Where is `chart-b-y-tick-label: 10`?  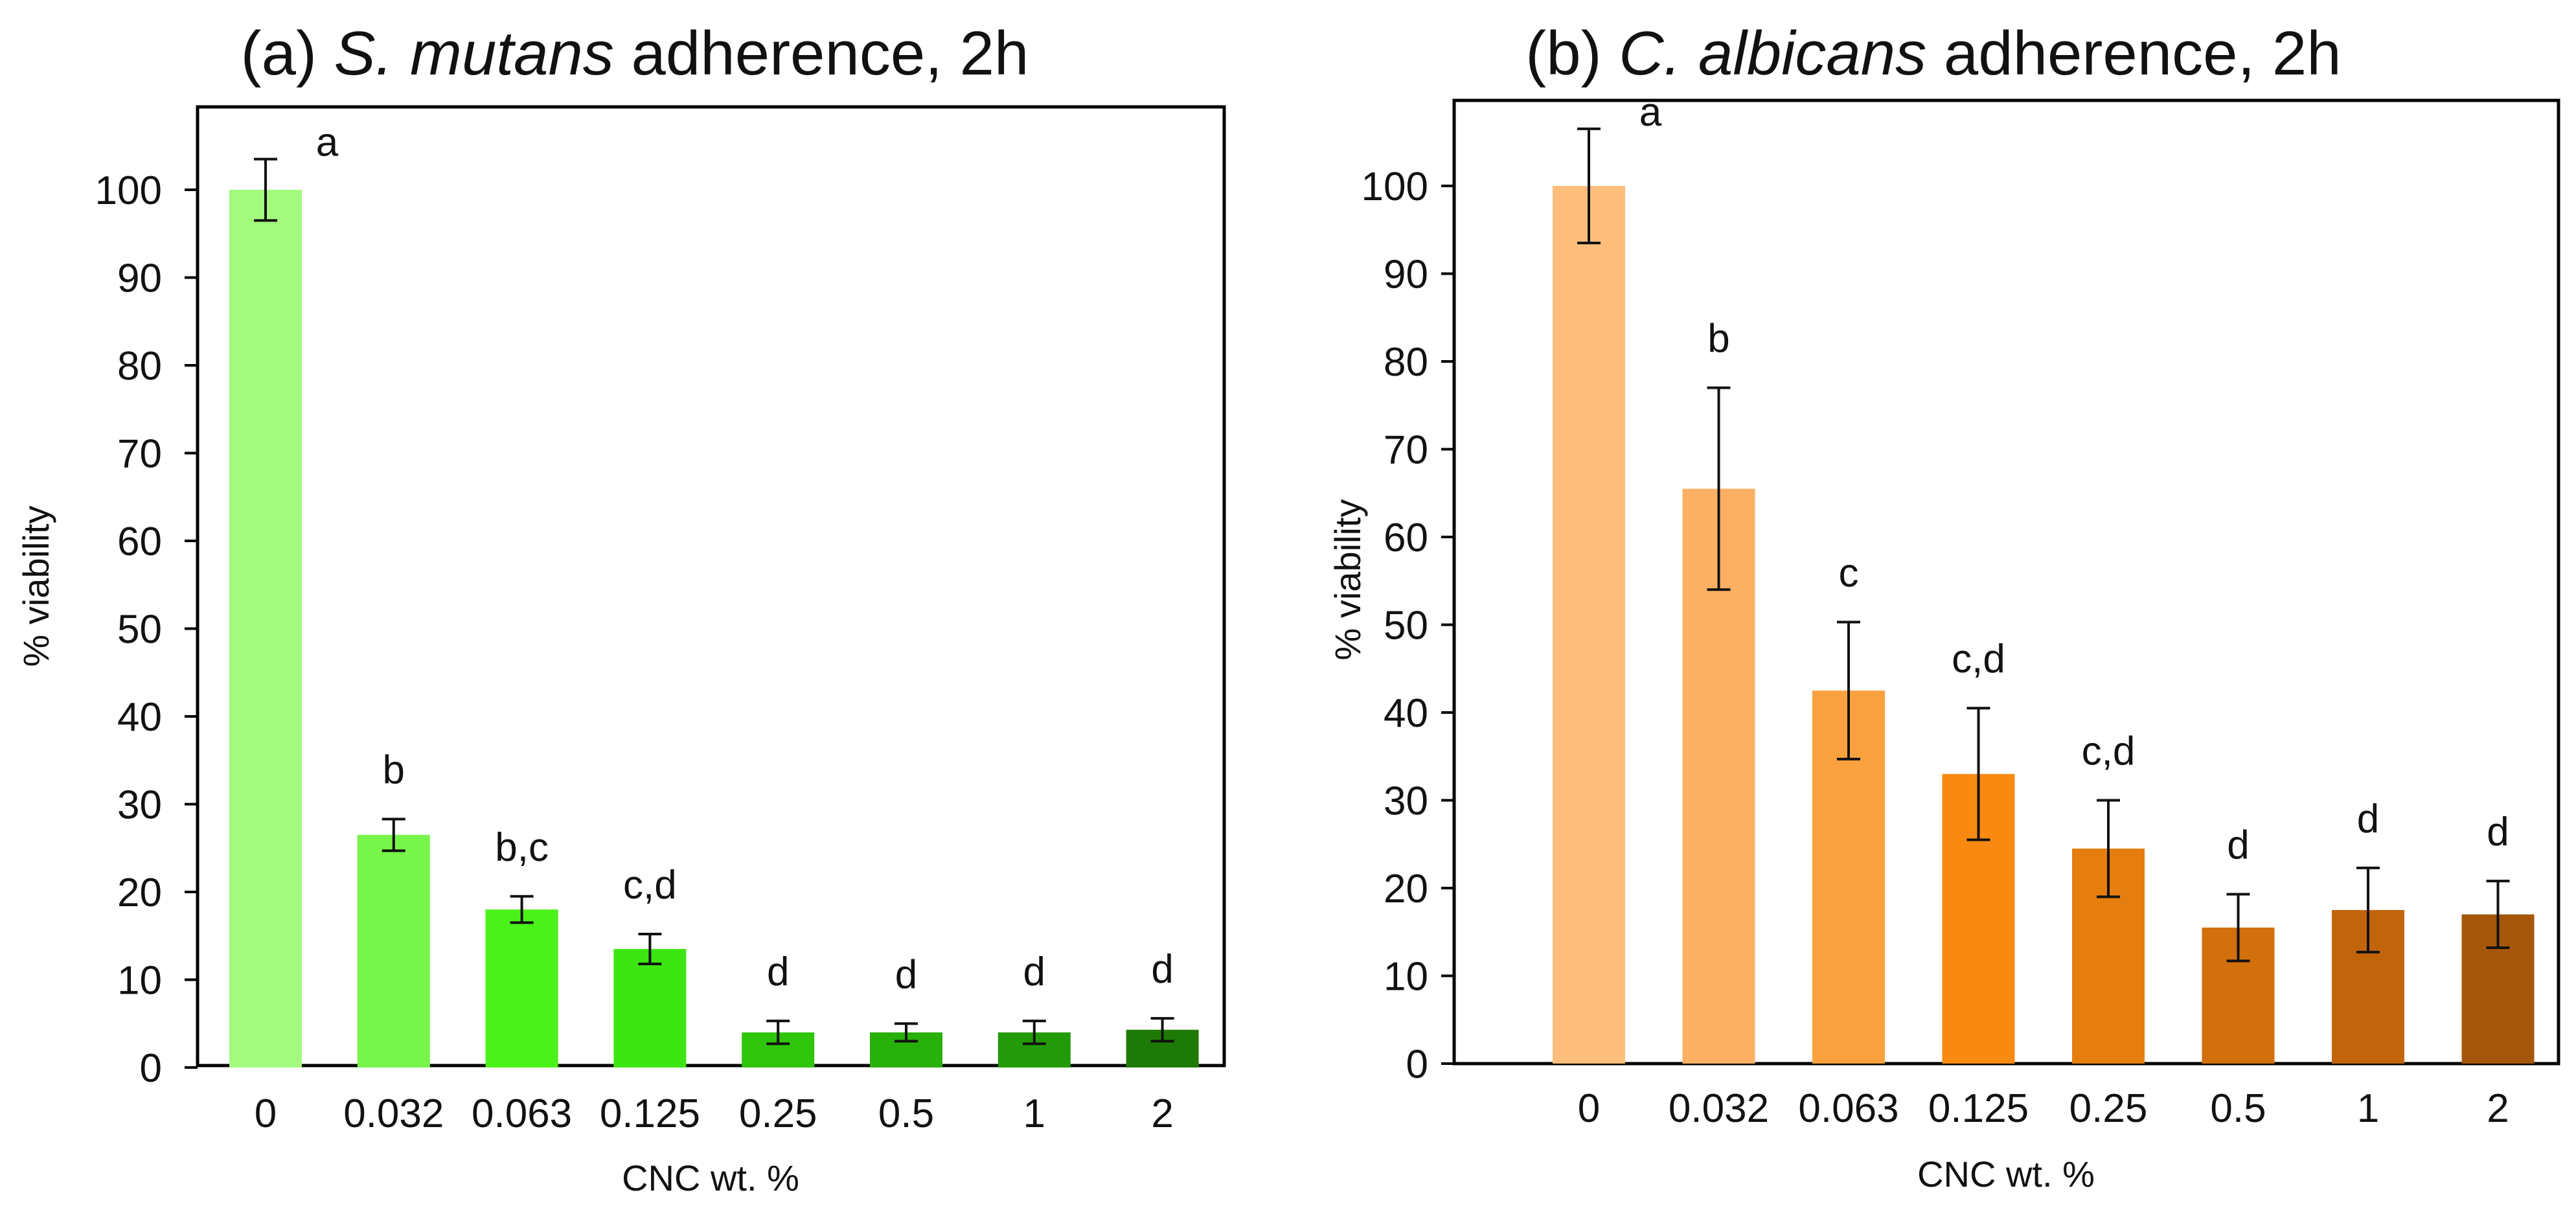 chart-b-y-tick-label: 10 is located at coordinates (1406, 977).